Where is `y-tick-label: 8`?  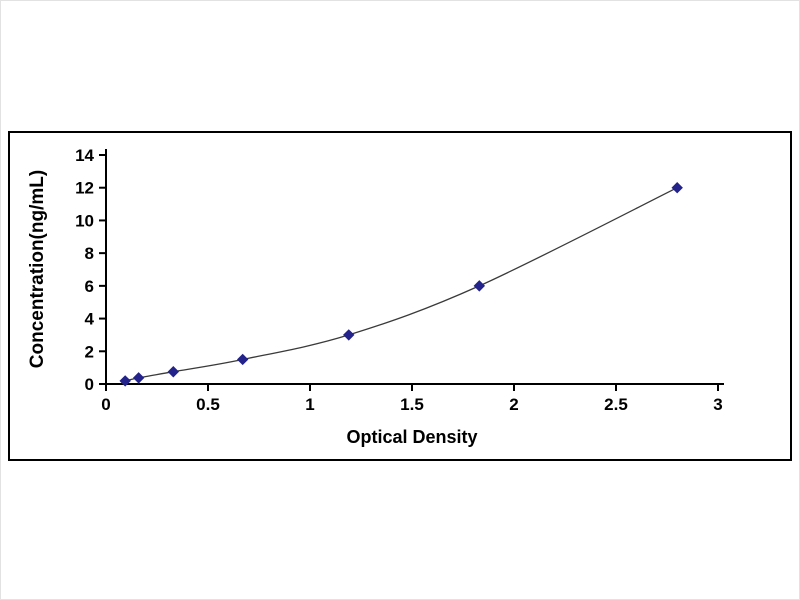 y-tick-label: 8 is located at coordinates (89, 253).